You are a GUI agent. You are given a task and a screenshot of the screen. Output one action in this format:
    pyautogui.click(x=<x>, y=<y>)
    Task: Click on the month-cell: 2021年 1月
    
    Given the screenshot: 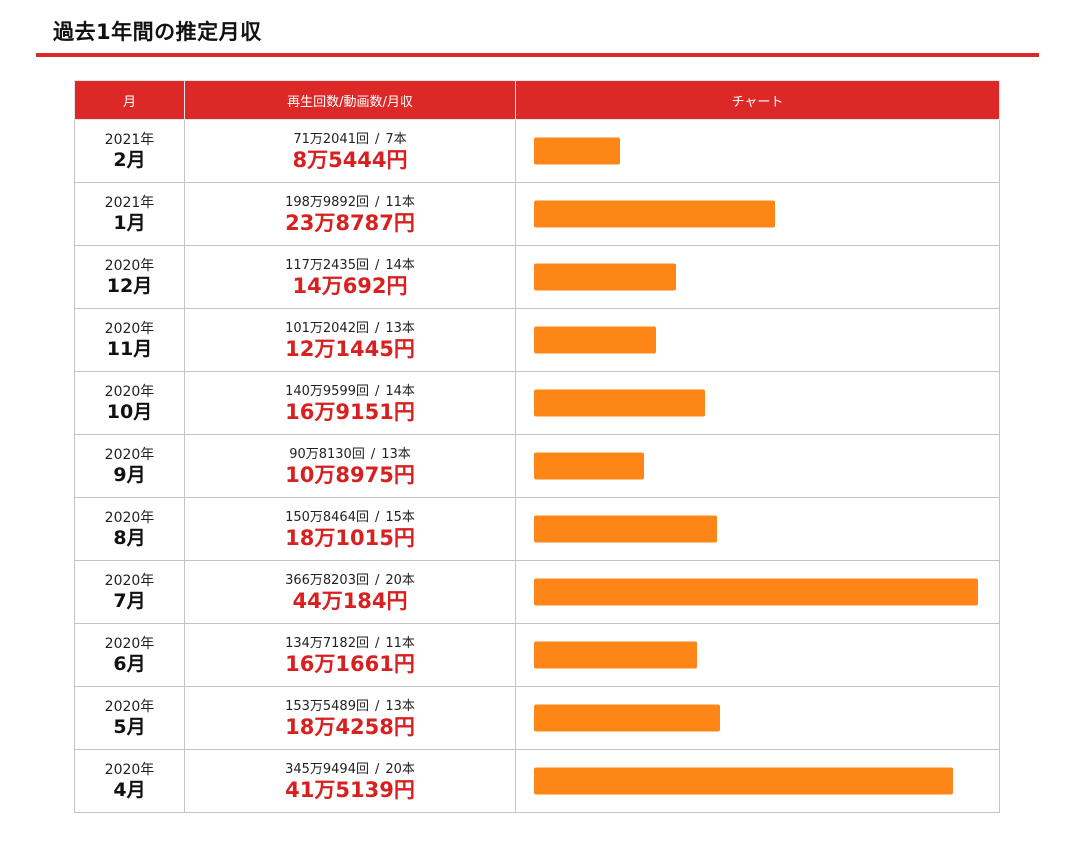 What is the action you would take?
    pyautogui.click(x=129, y=214)
    